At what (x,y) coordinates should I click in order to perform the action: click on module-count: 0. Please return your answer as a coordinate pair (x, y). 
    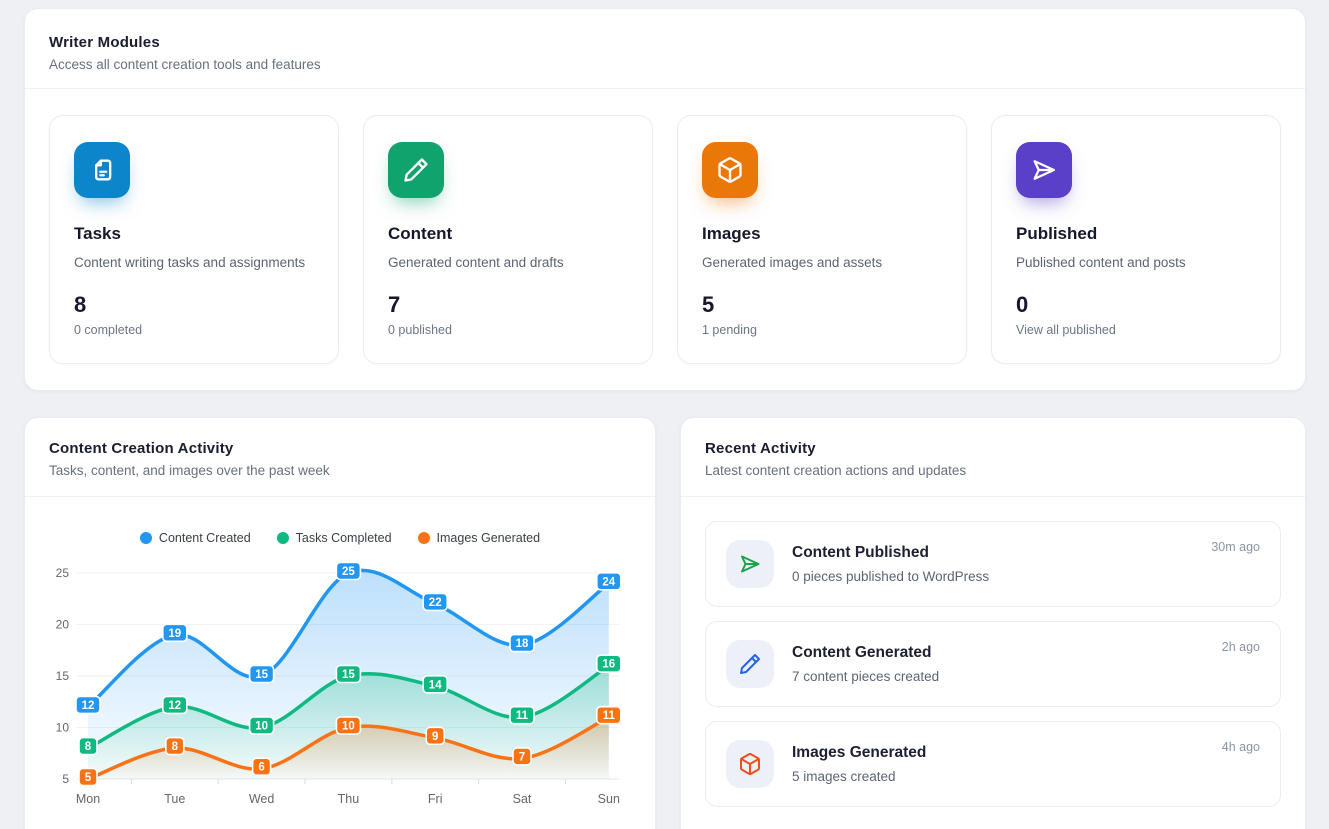
    Looking at the image, I should click on (1022, 304).